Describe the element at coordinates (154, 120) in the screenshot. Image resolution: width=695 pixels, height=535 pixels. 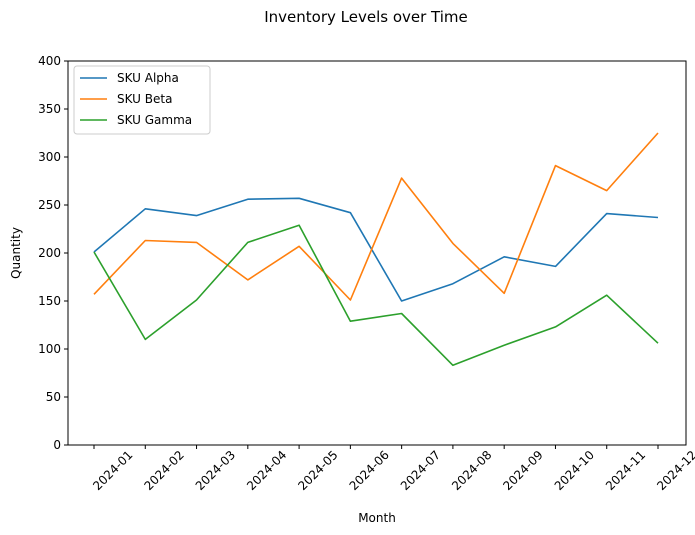
I see `legend-label: SKU Gamma` at that location.